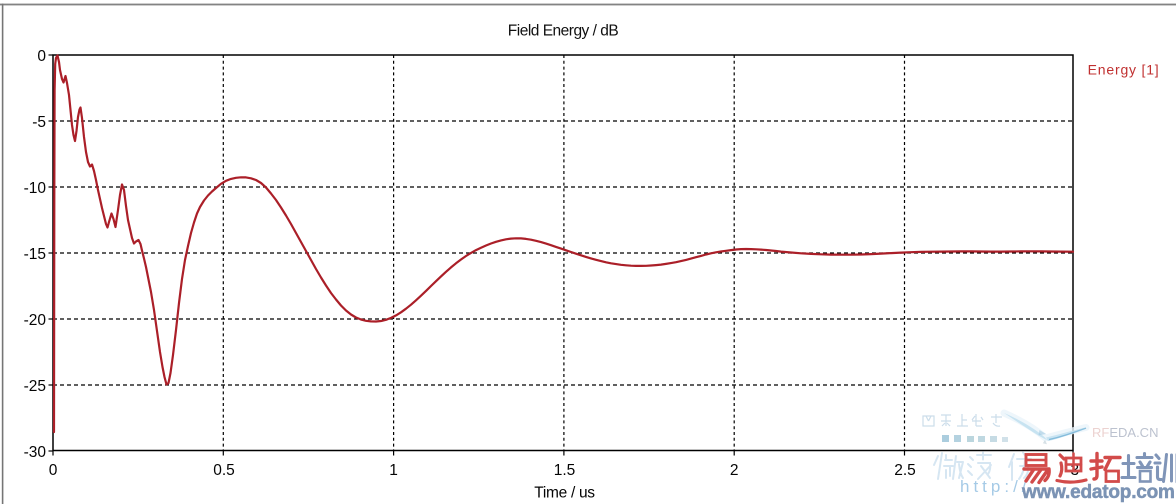 The width and height of the screenshot is (1176, 504). I want to click on svg-text: Time / us, so click(564, 492).